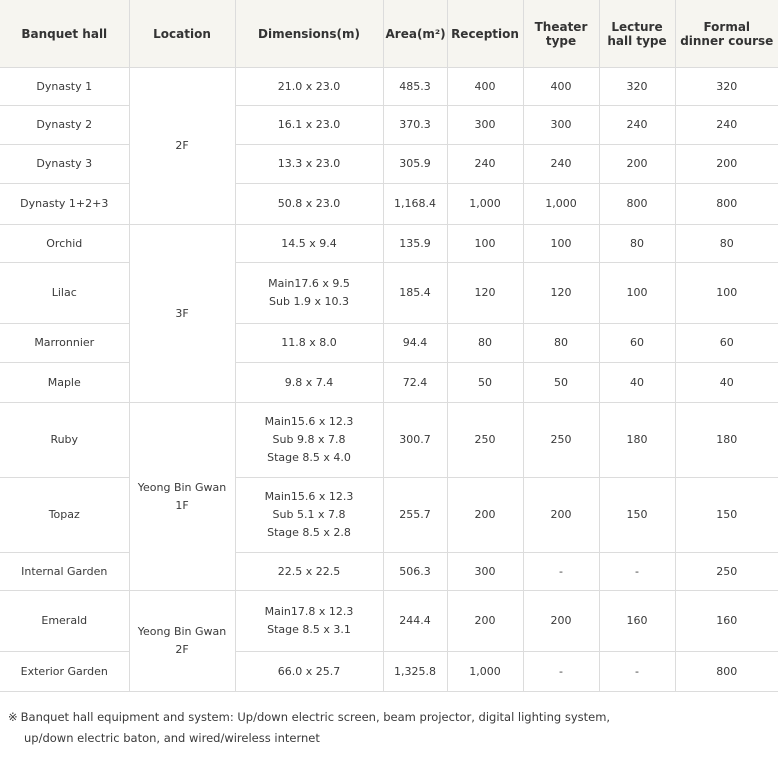  What do you see at coordinates (65, 86) in the screenshot?
I see `hall-name: Dynasty 1` at bounding box center [65, 86].